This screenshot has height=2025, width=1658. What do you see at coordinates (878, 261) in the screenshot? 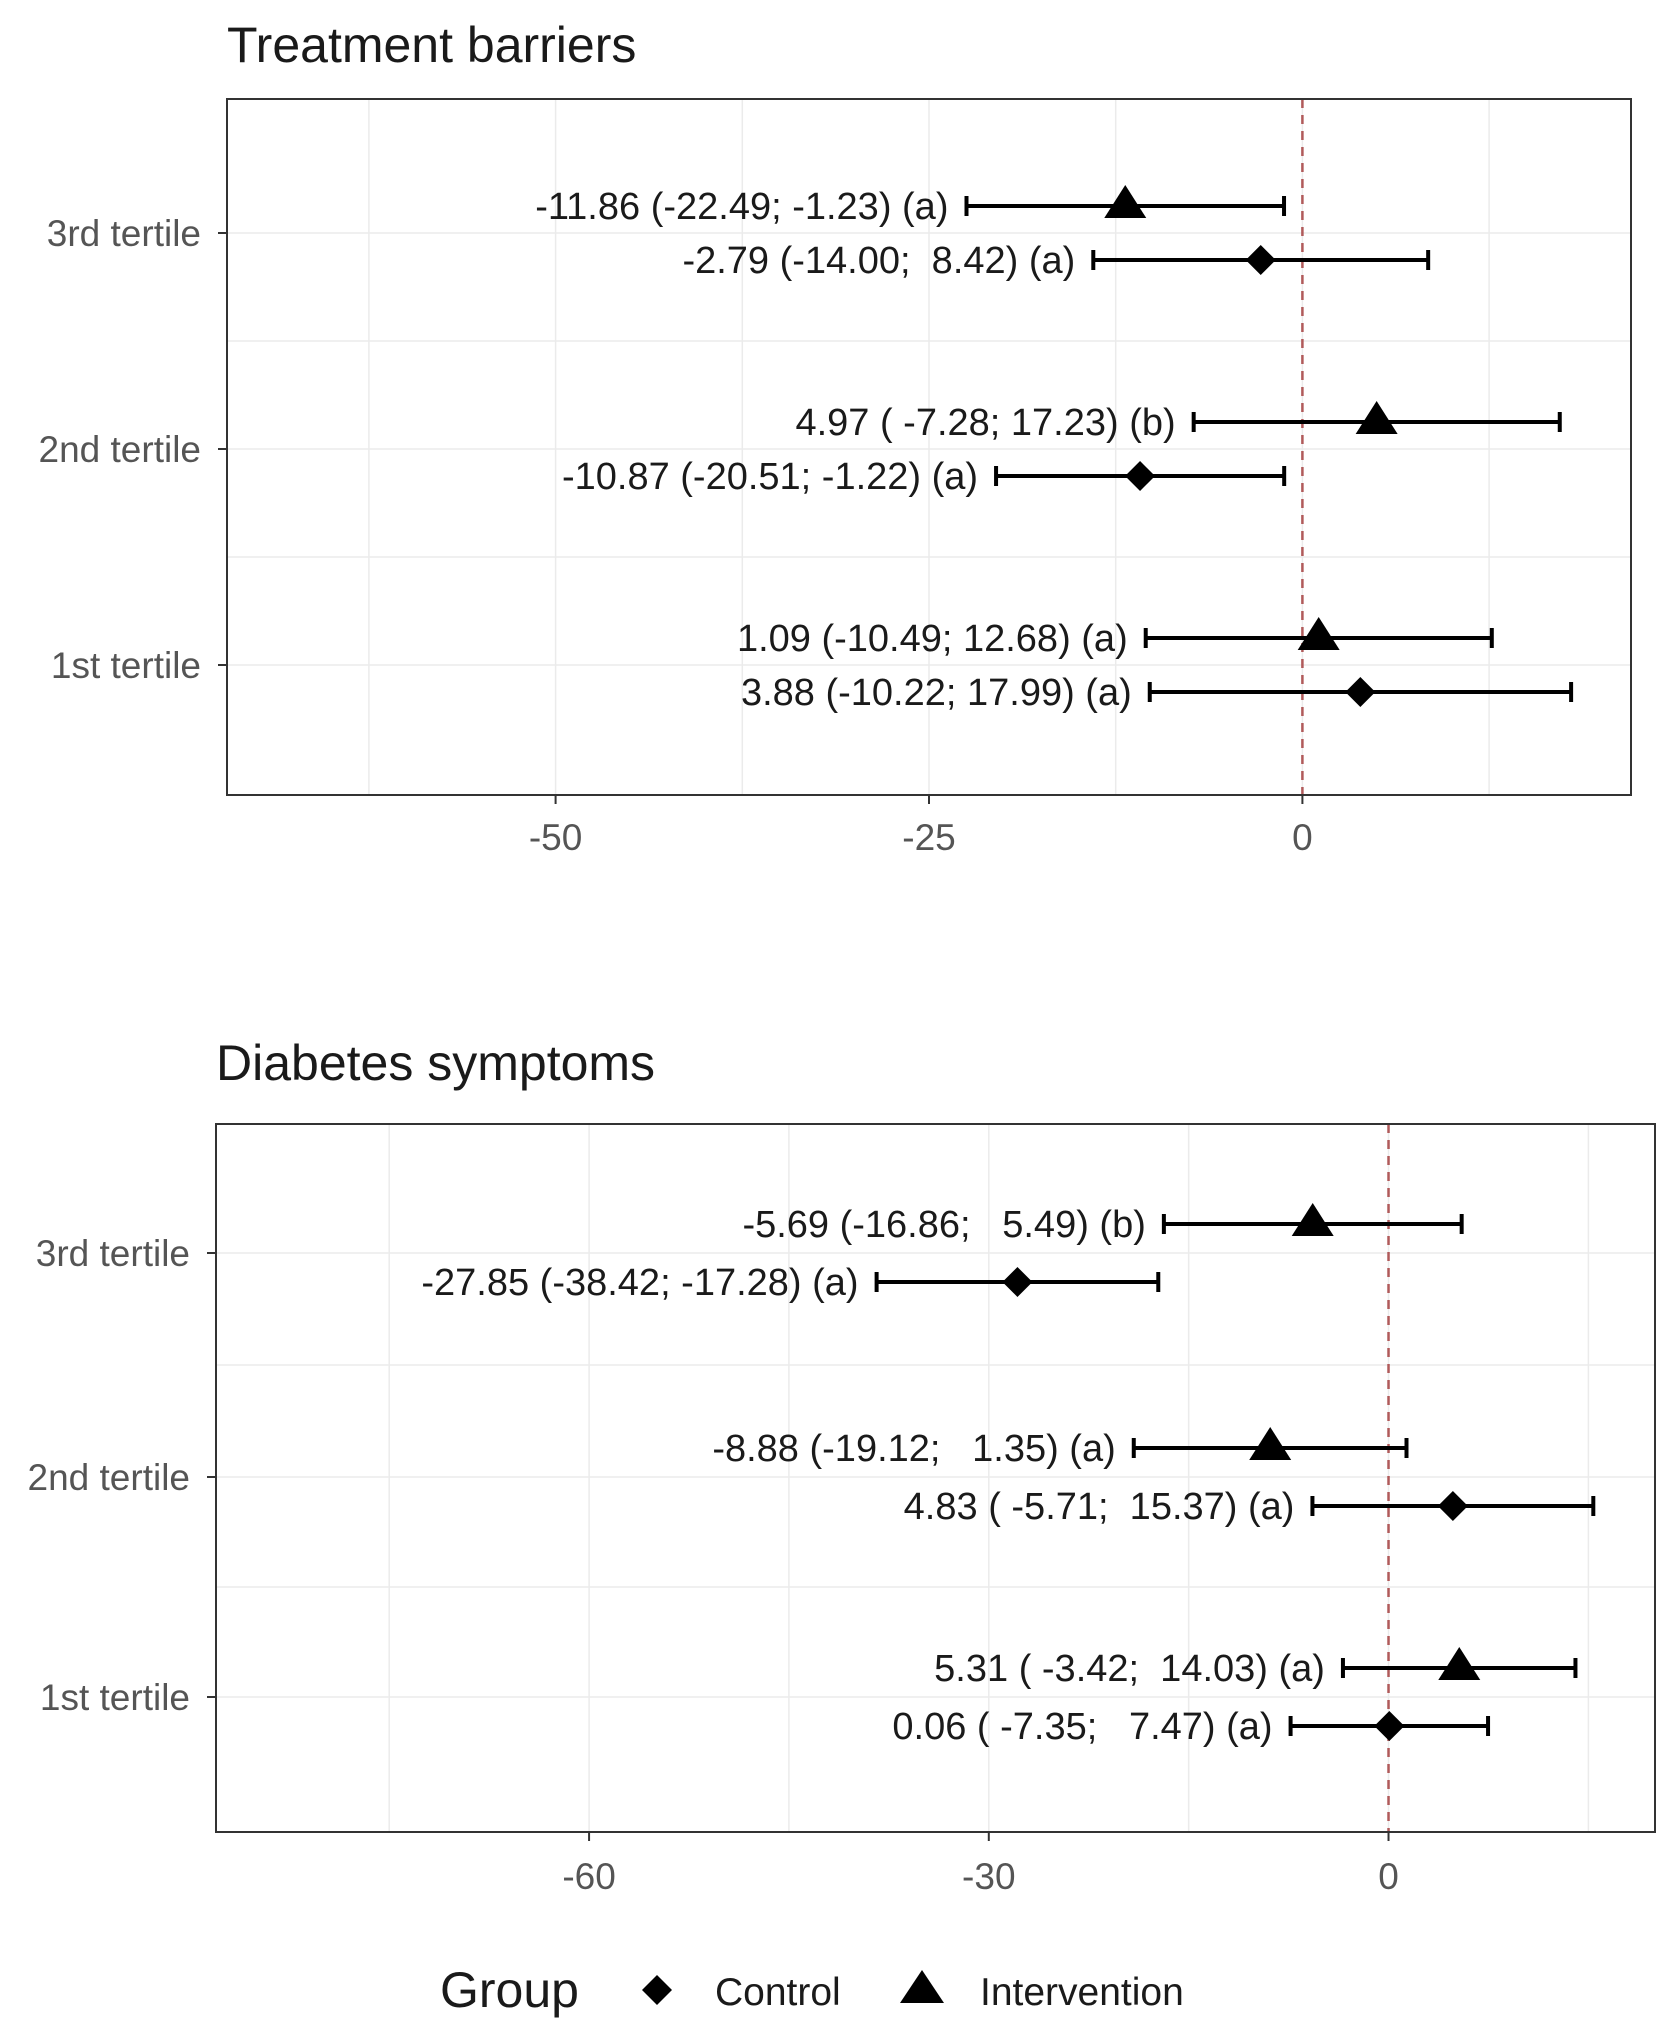
I see `estimate-label: -2.79 (-14.00; 8.42) (a)` at bounding box center [878, 261].